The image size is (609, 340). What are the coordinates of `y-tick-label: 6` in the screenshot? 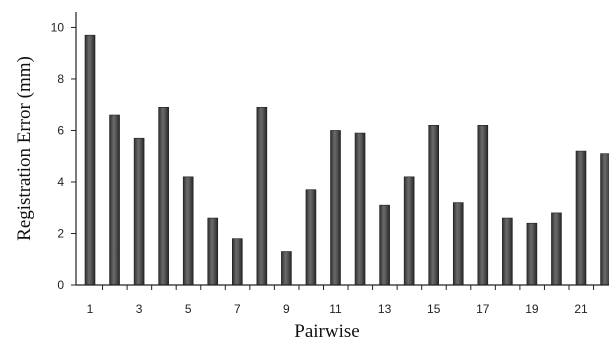 It's located at (60, 130).